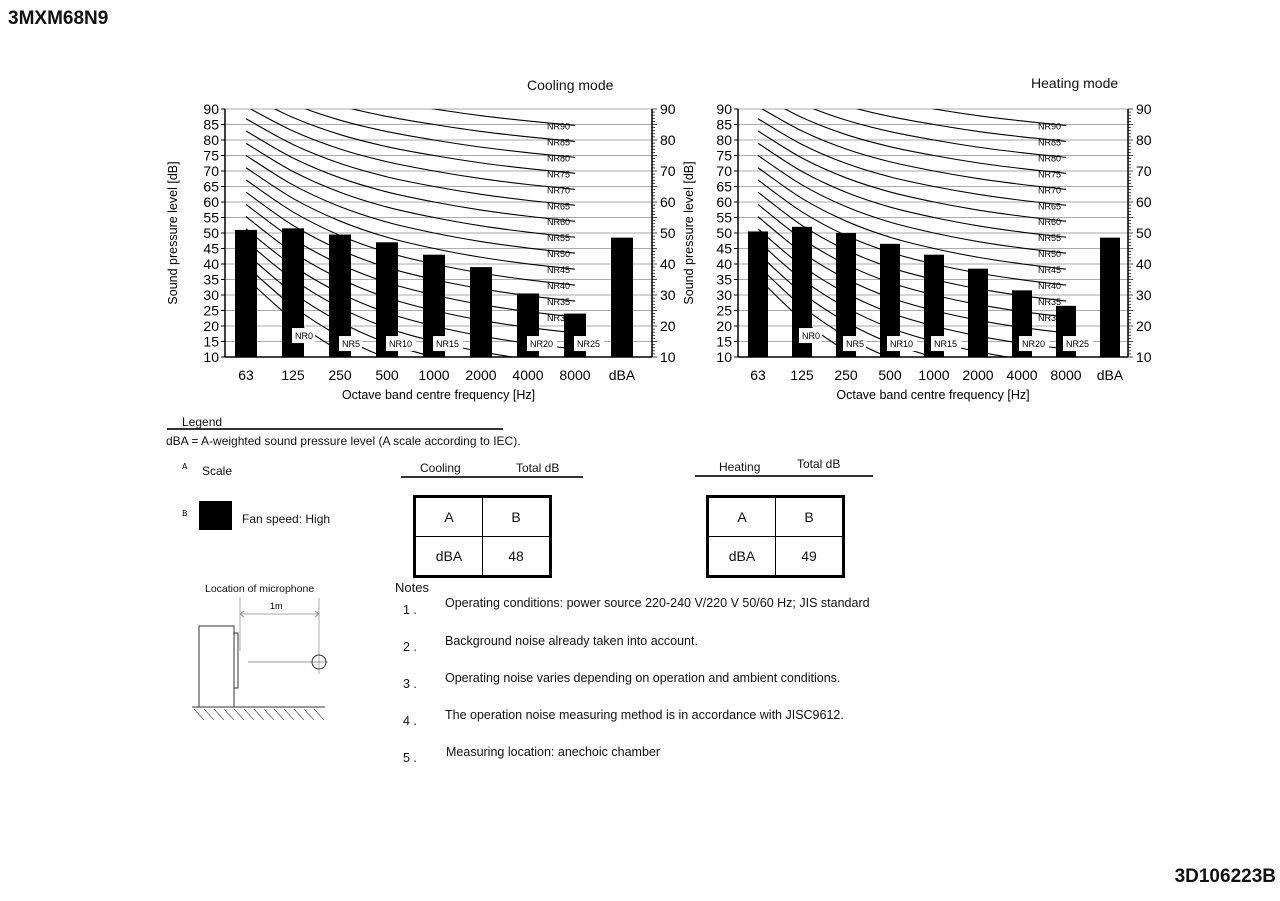  What do you see at coordinates (185, 513) in the screenshot?
I see `legend-b-marker: B` at bounding box center [185, 513].